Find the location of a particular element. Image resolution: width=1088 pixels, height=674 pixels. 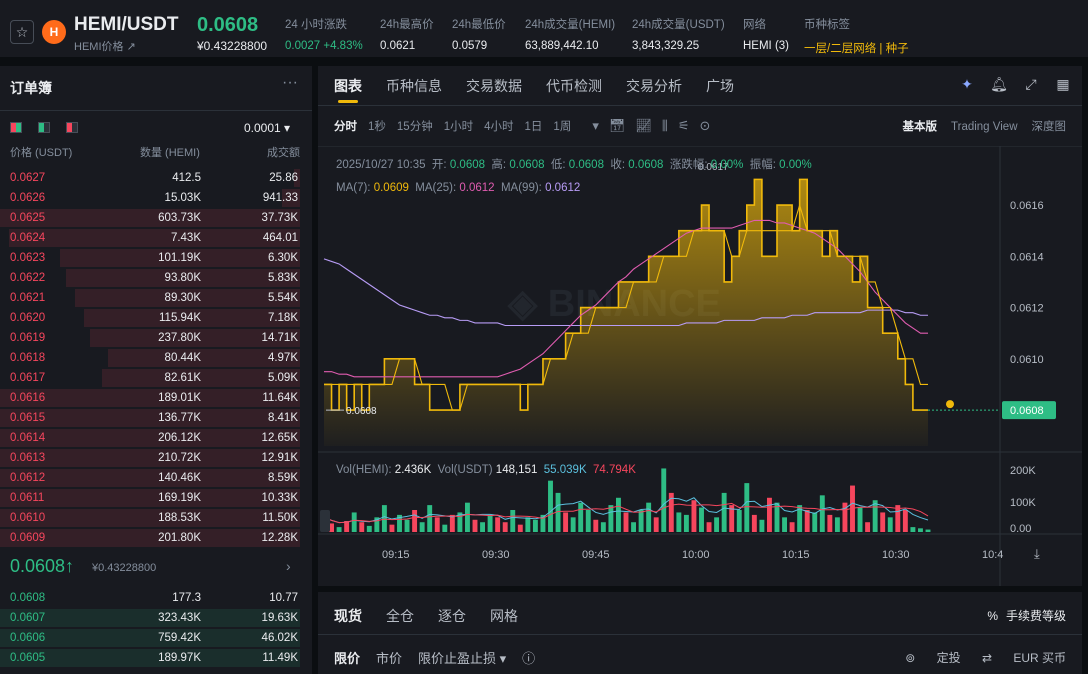

calendar-icon: 📅︎ is located at coordinates (617, 125).